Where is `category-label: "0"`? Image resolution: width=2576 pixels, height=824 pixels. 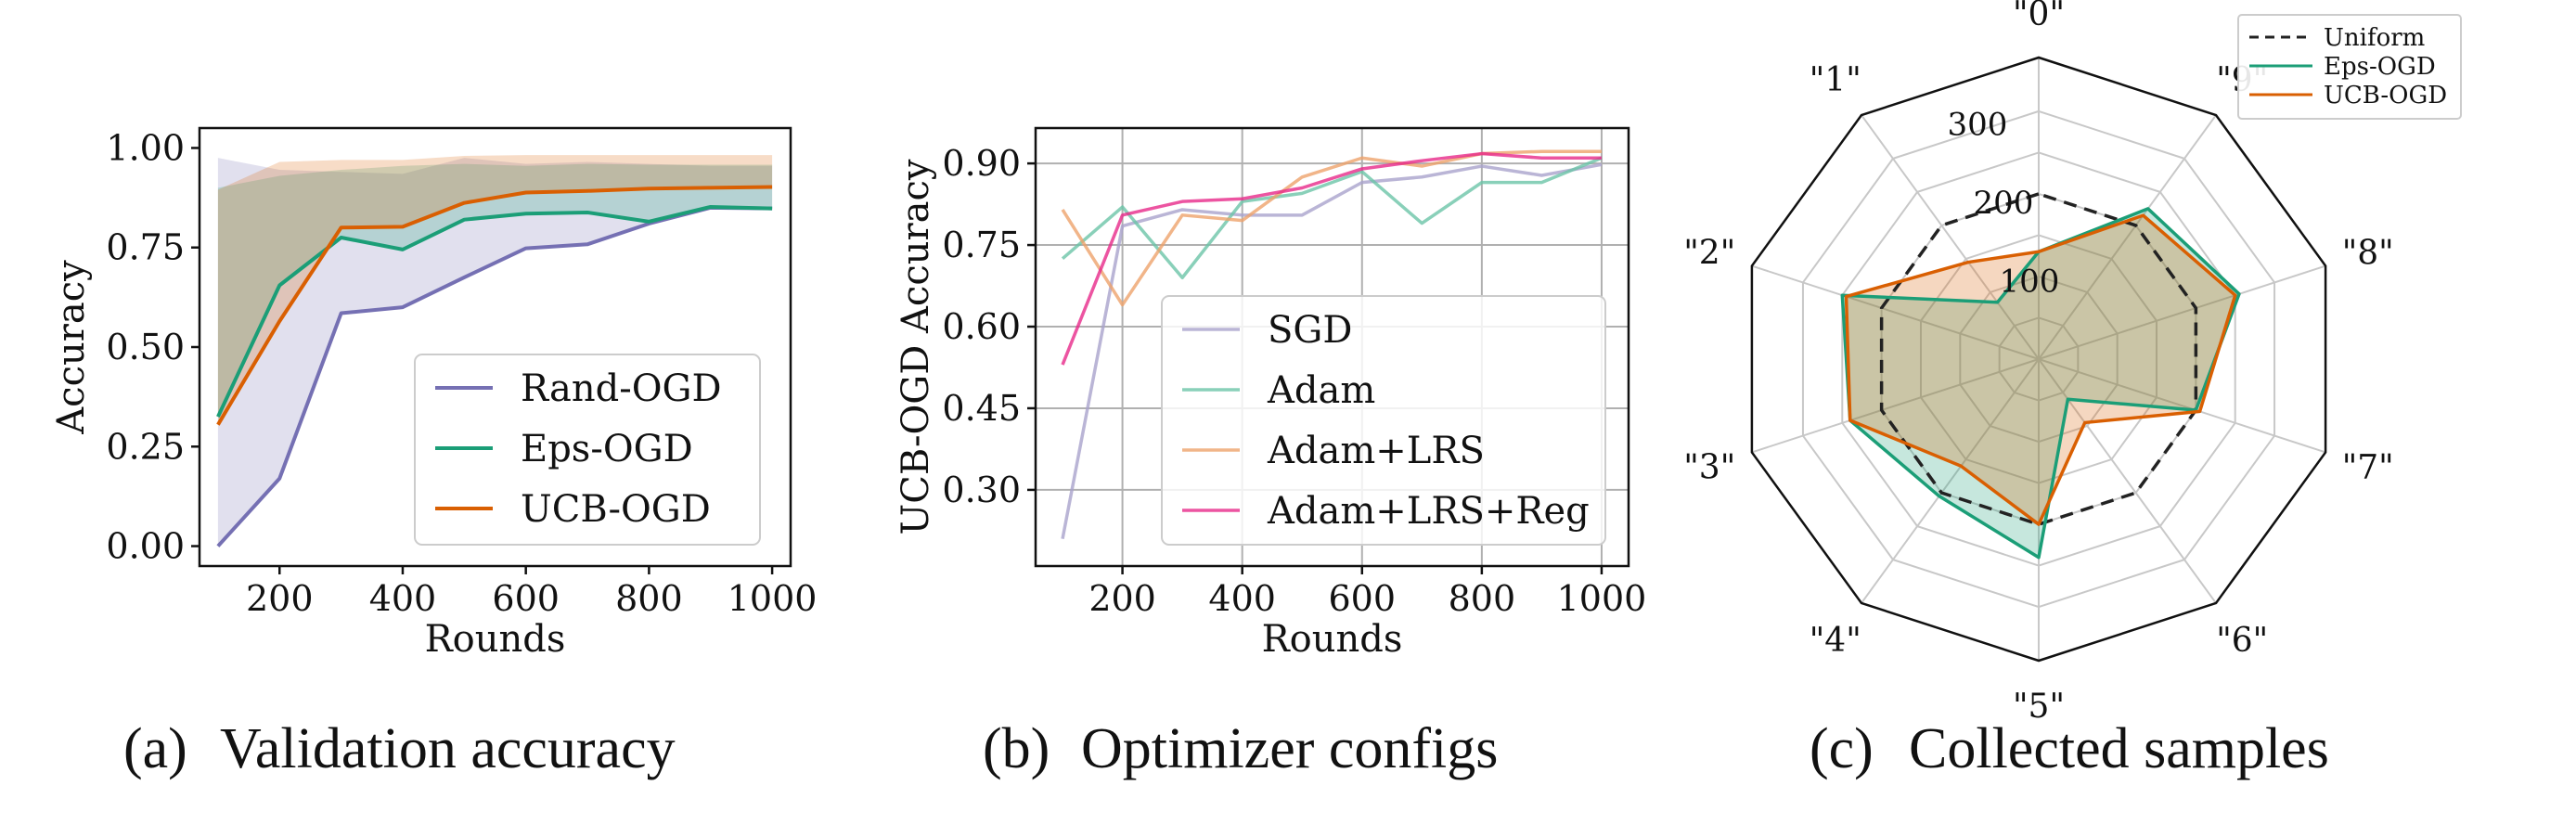
category-label: "0" is located at coordinates (2039, 16).